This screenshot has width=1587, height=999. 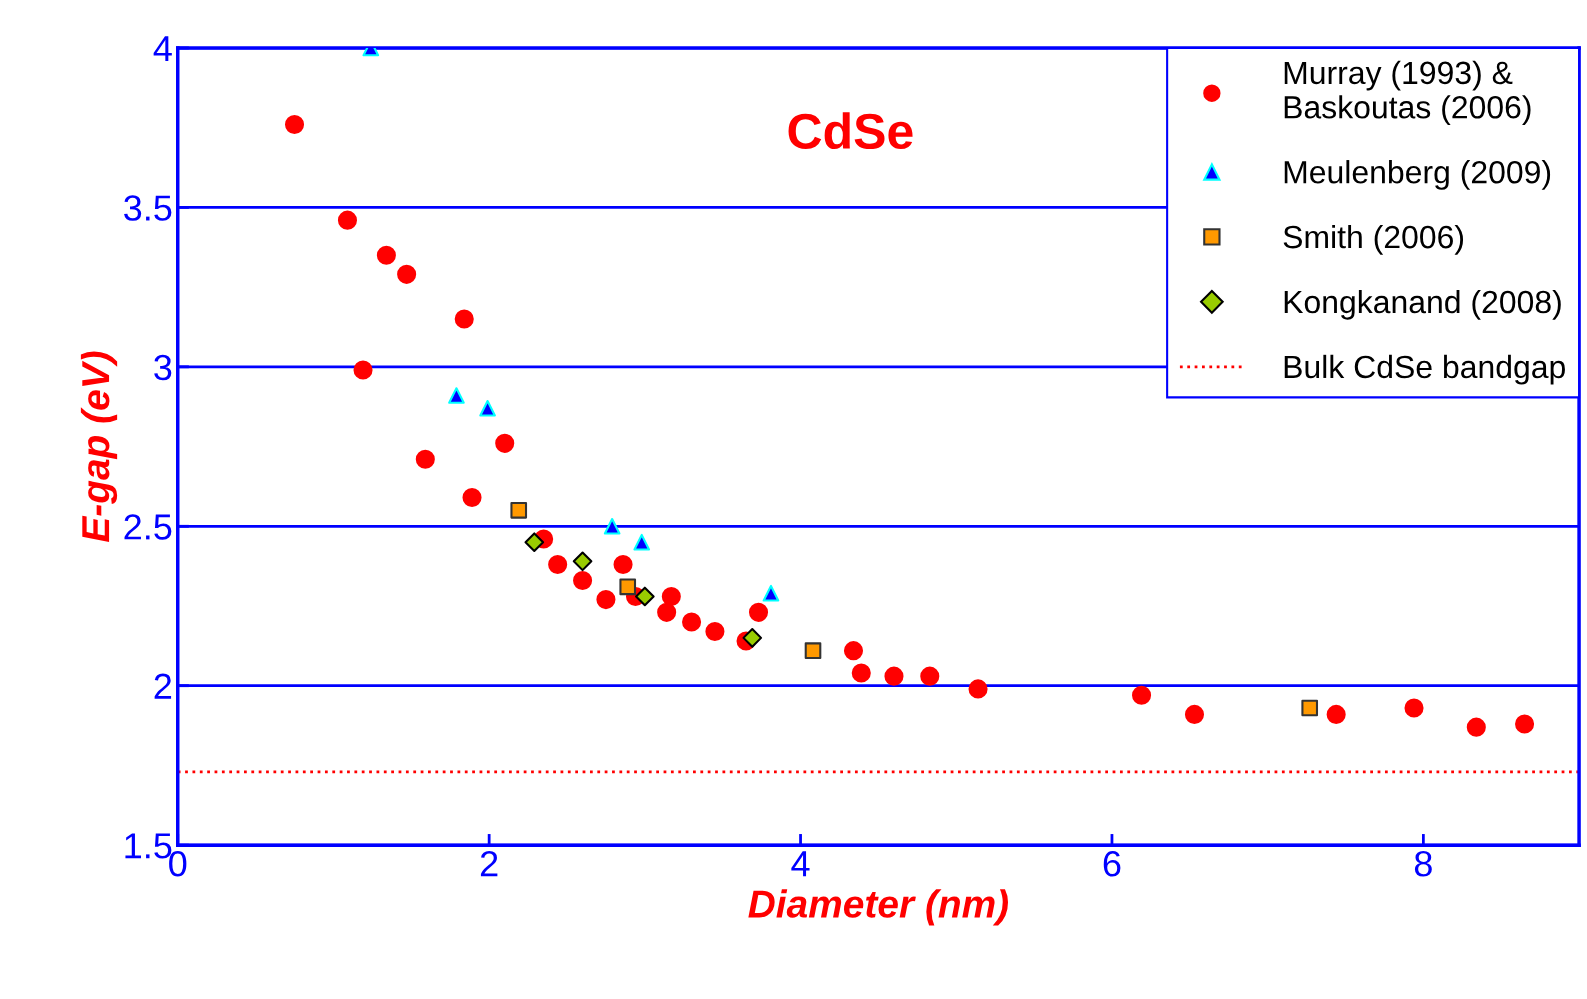 What do you see at coordinates (1423, 863) in the screenshot?
I see `x-tick-label: 8` at bounding box center [1423, 863].